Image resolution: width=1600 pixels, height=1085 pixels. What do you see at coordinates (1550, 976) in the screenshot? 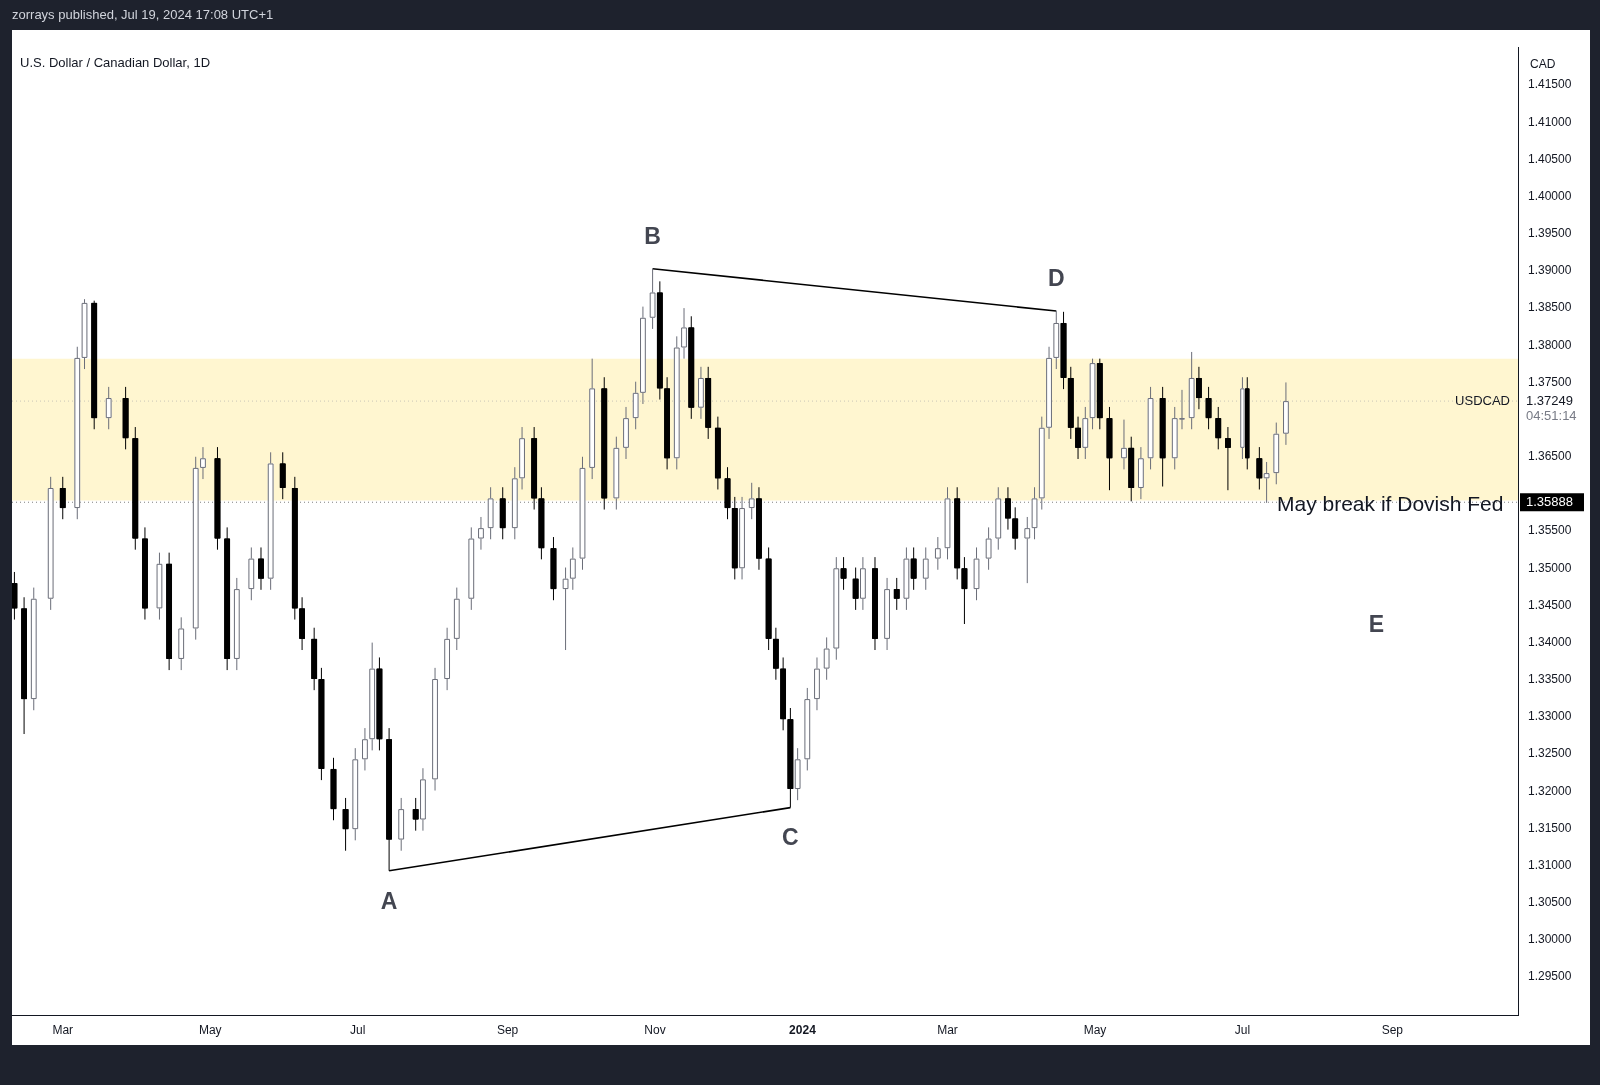
I see `y-tick-label: 1.29500` at bounding box center [1550, 976].